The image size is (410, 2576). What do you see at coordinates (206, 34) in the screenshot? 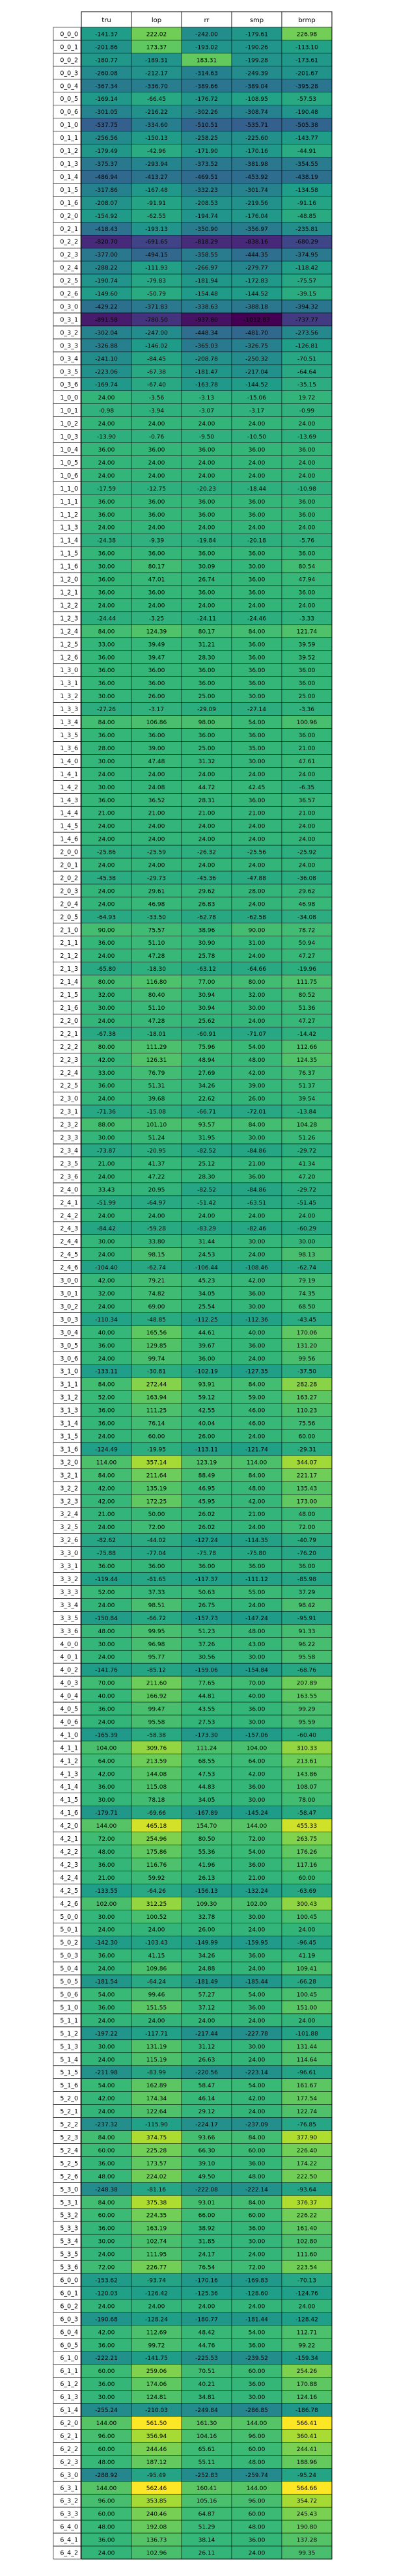
I see `heatmap-cell-value: -242.00` at bounding box center [206, 34].